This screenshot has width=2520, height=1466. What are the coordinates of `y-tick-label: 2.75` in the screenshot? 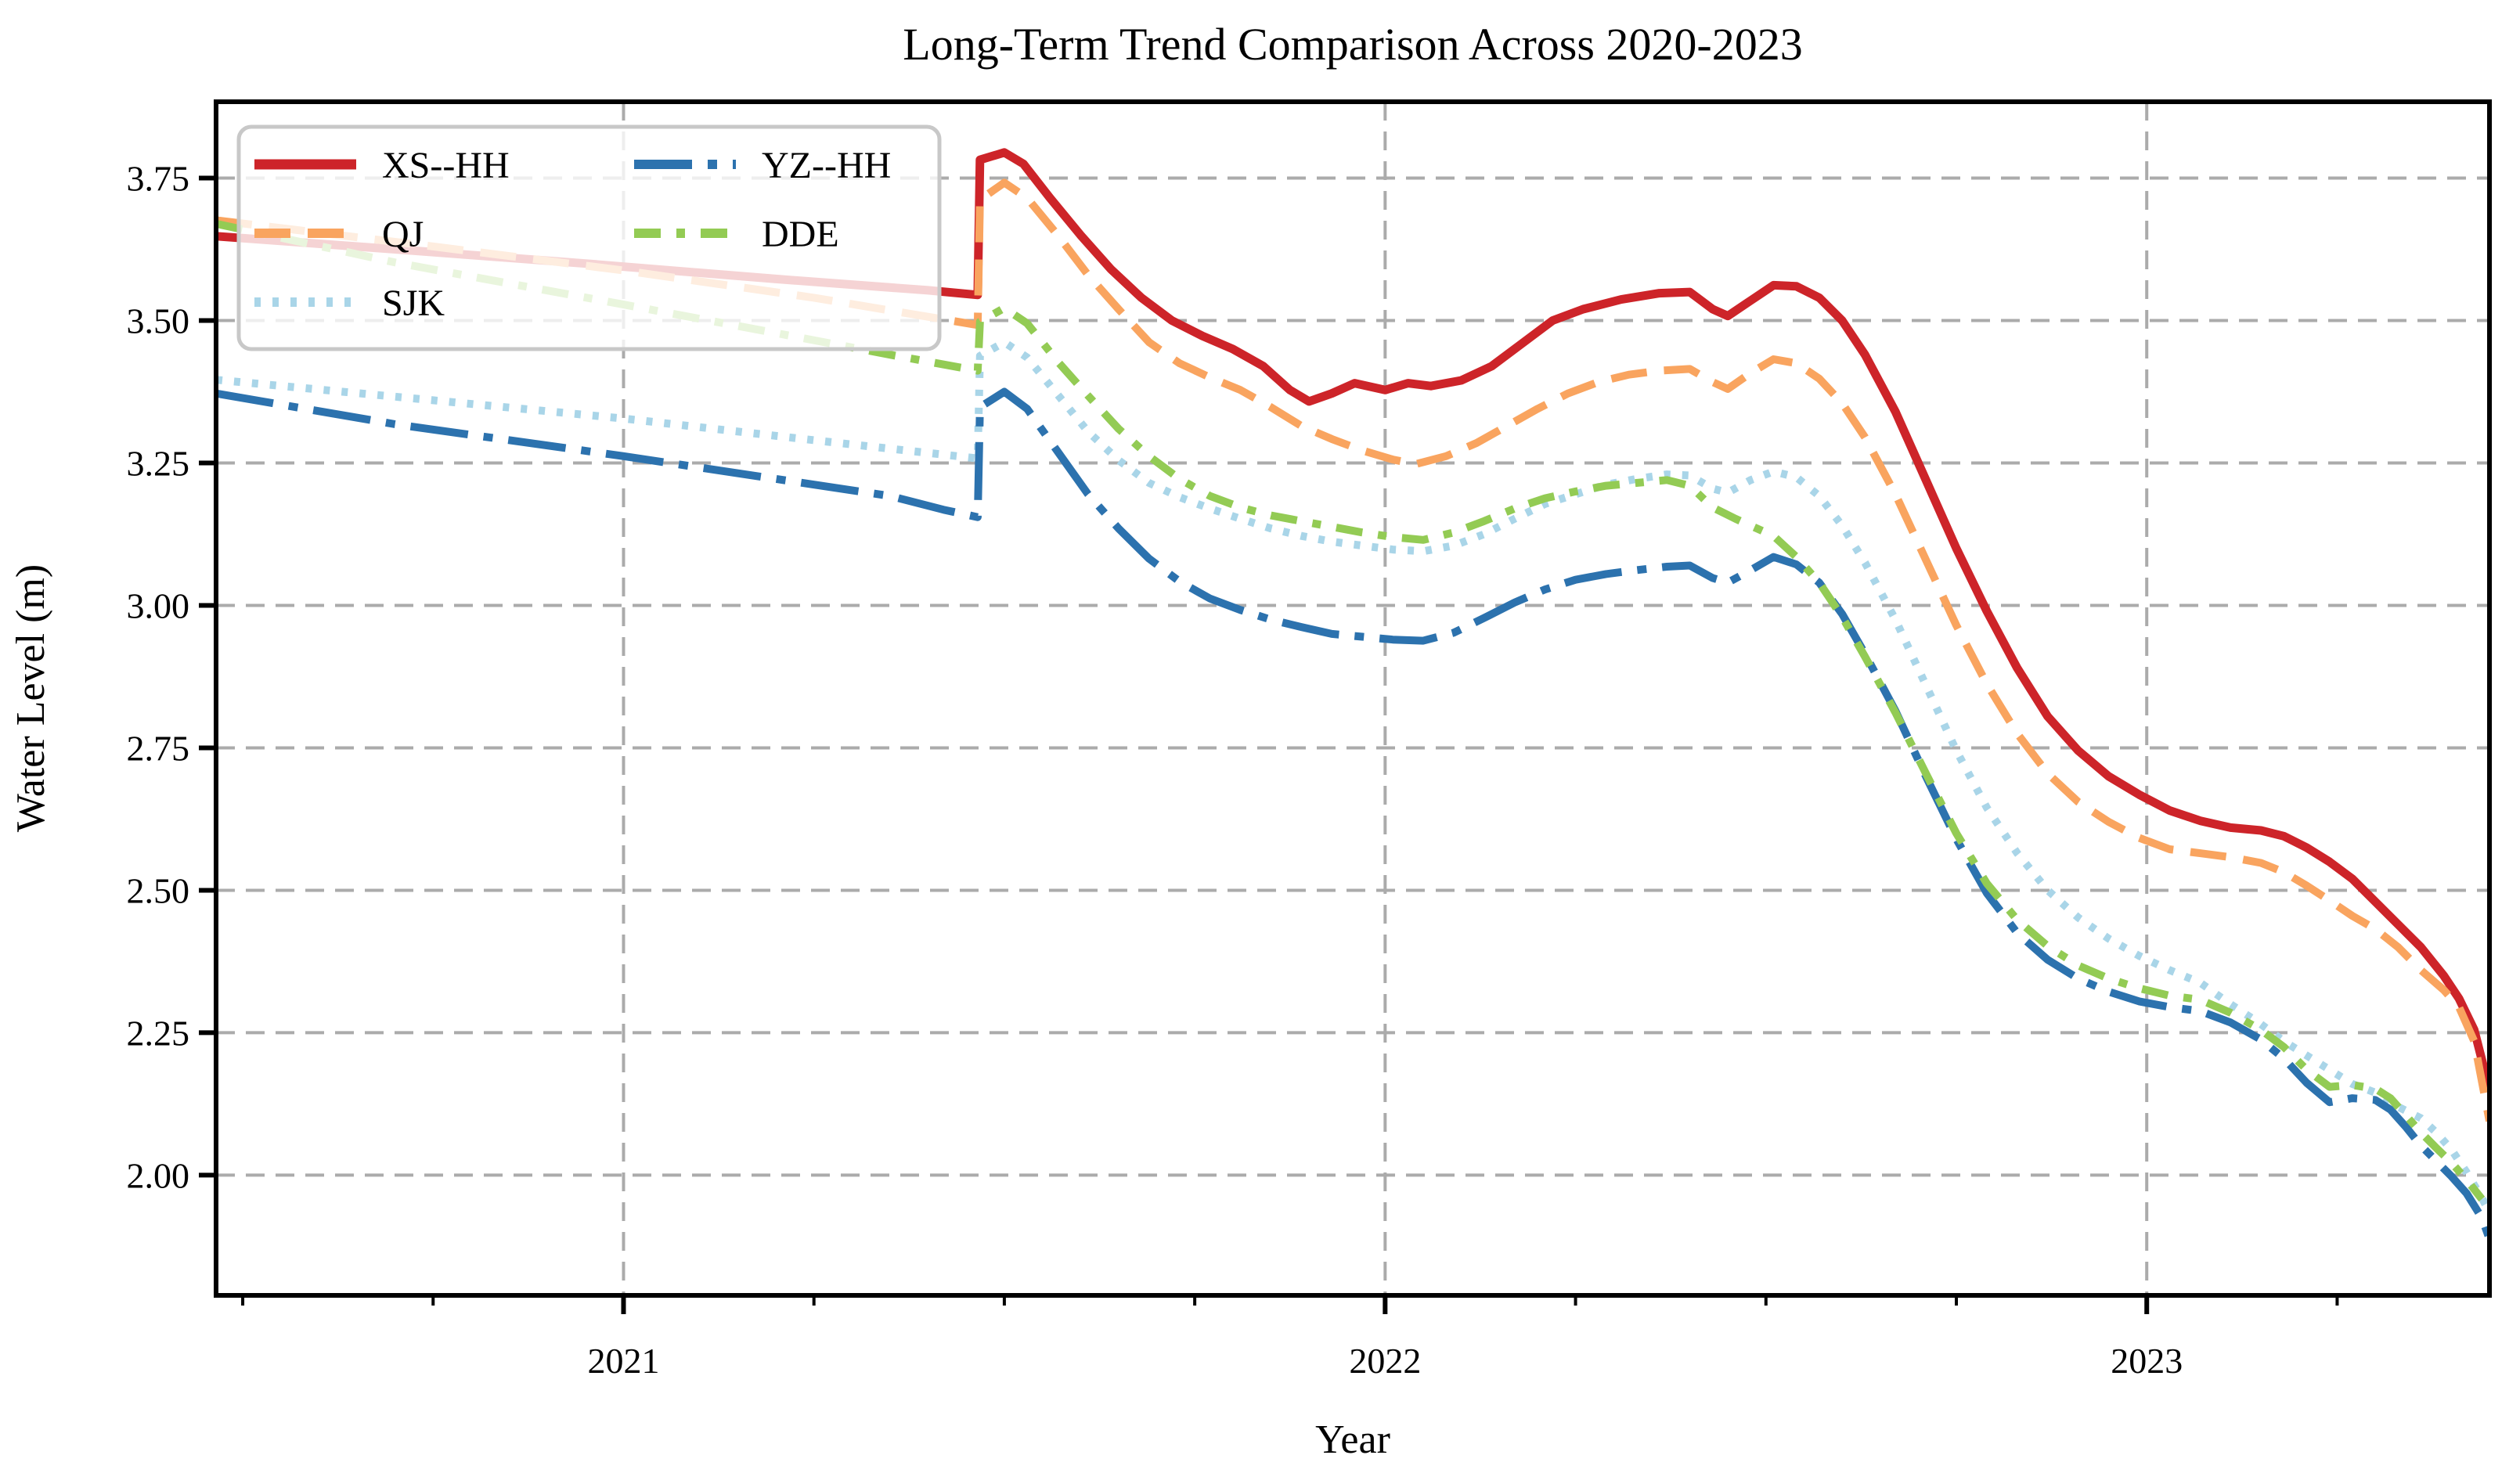 It's located at (158, 748).